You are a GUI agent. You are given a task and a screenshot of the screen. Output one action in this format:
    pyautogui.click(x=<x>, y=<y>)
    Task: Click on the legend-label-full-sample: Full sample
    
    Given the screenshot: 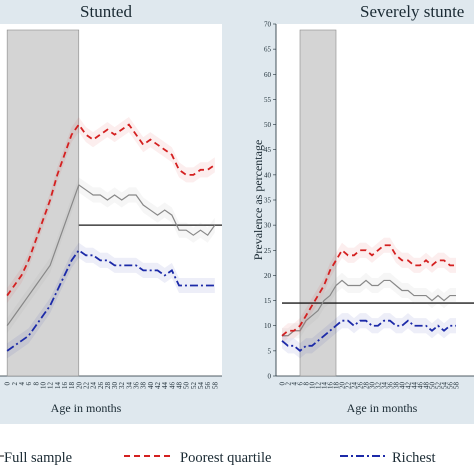 What is the action you would take?
    pyautogui.click(x=38, y=458)
    